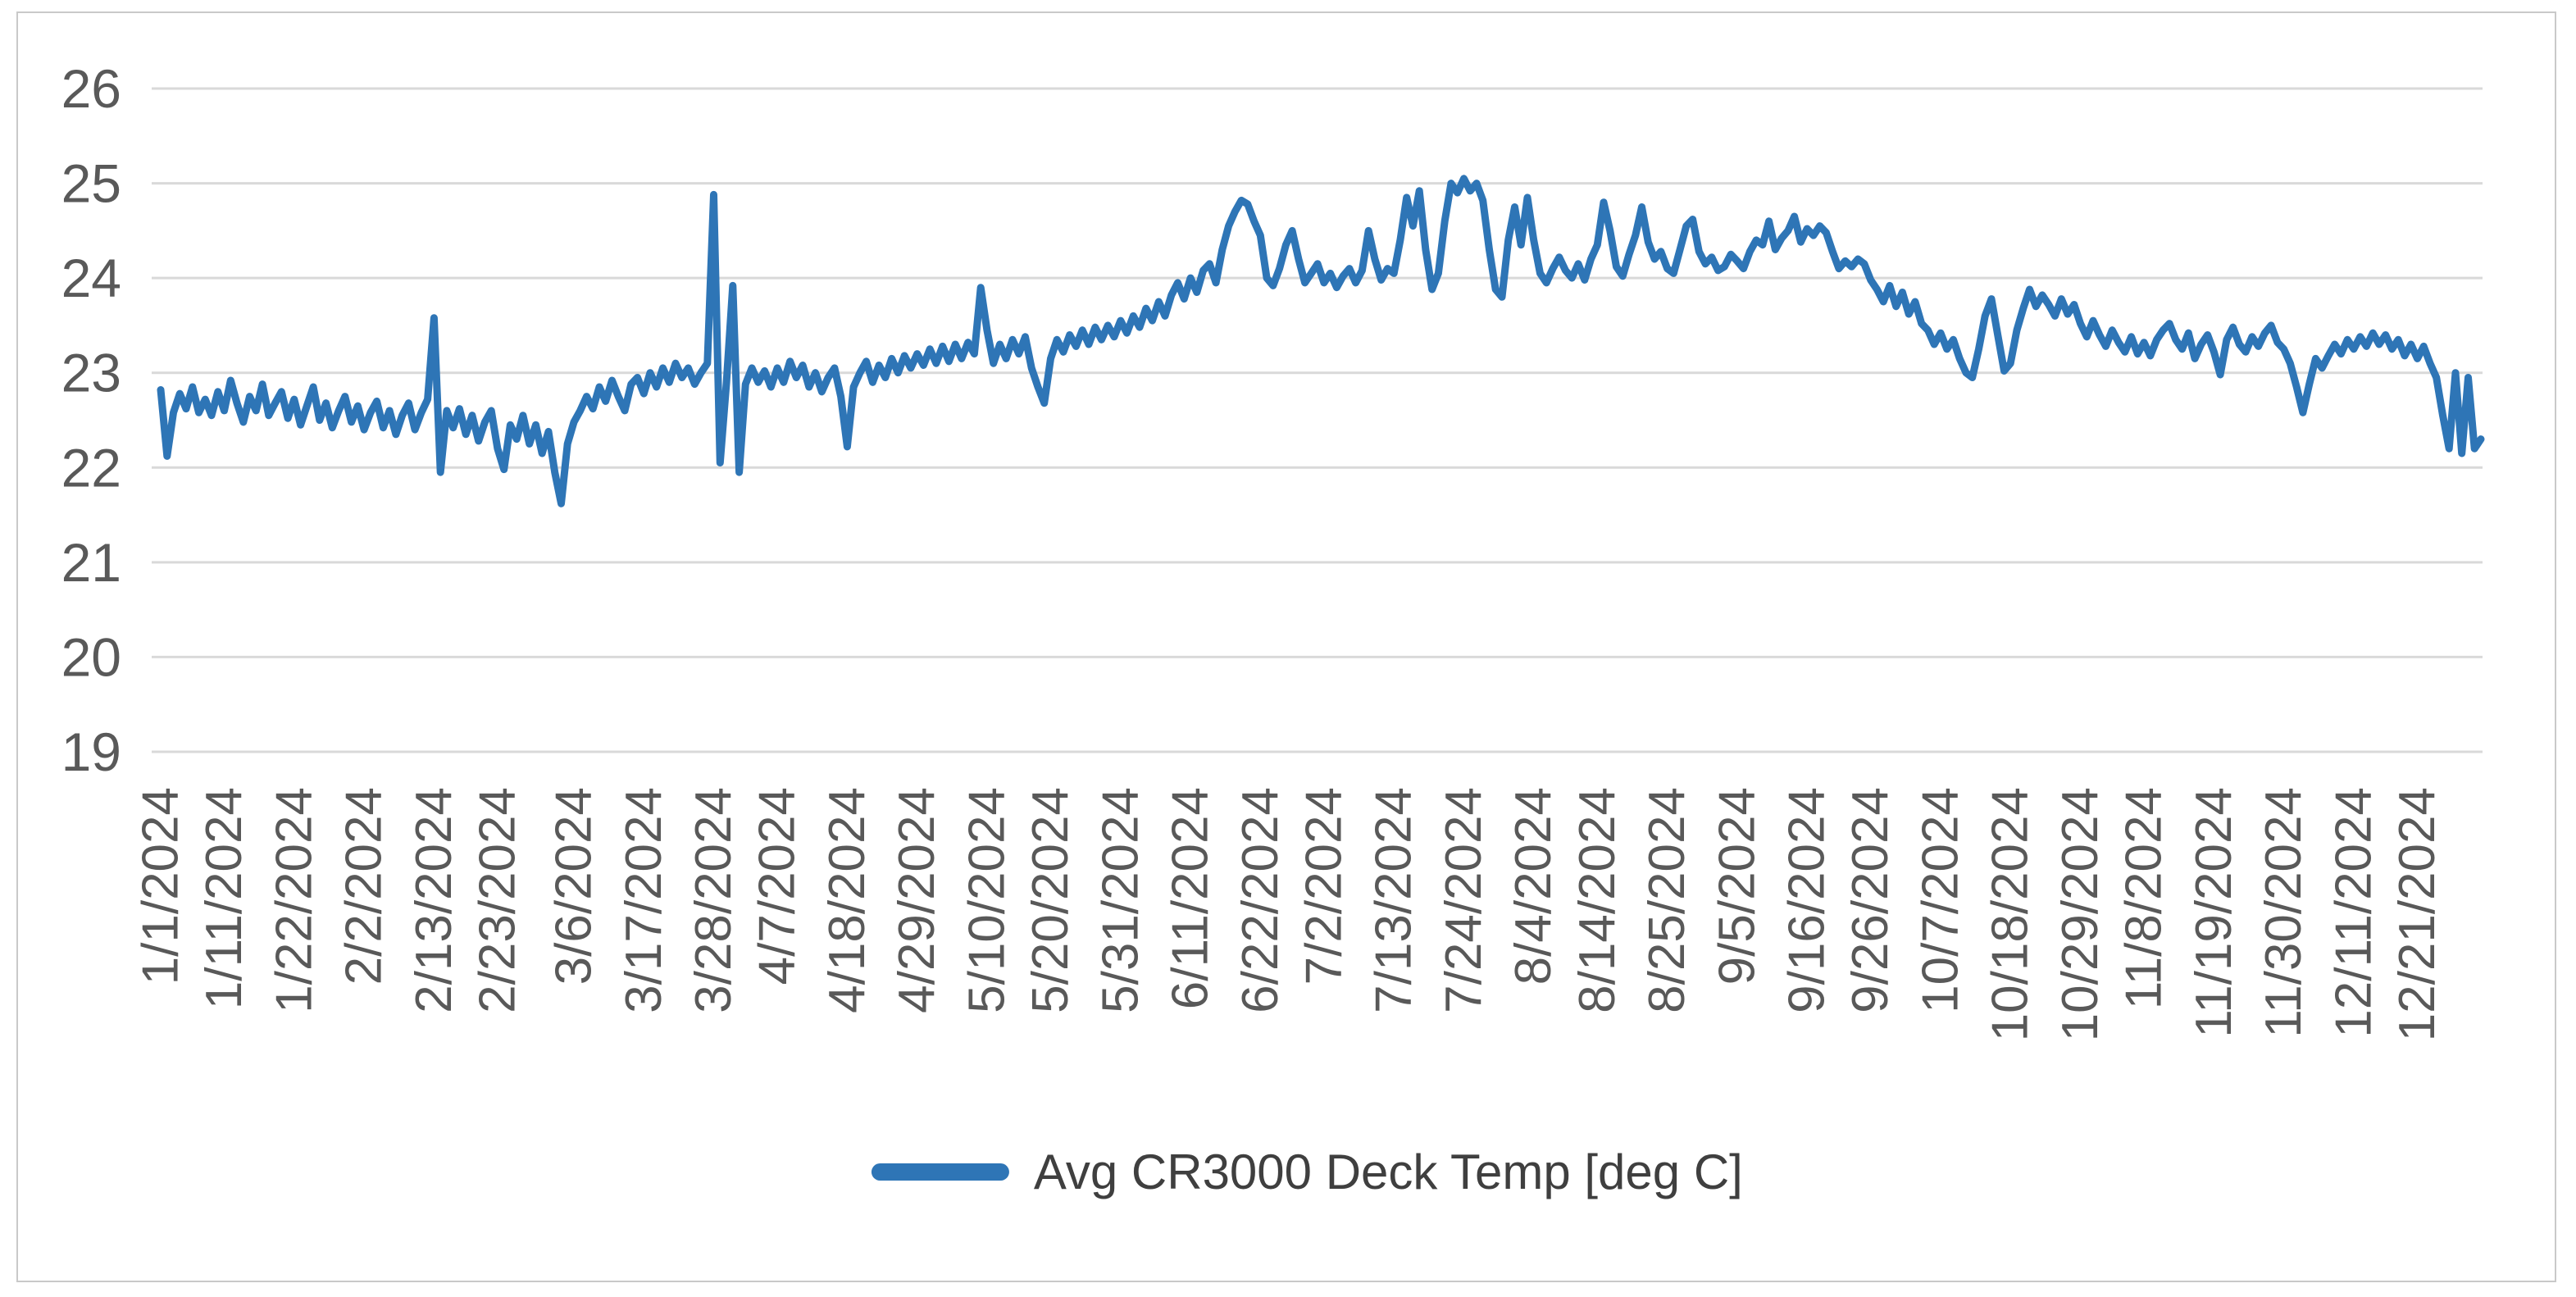  Describe the element at coordinates (2011, 914) in the screenshot. I see `x-axis-tick-label: 10/18/2024` at that location.